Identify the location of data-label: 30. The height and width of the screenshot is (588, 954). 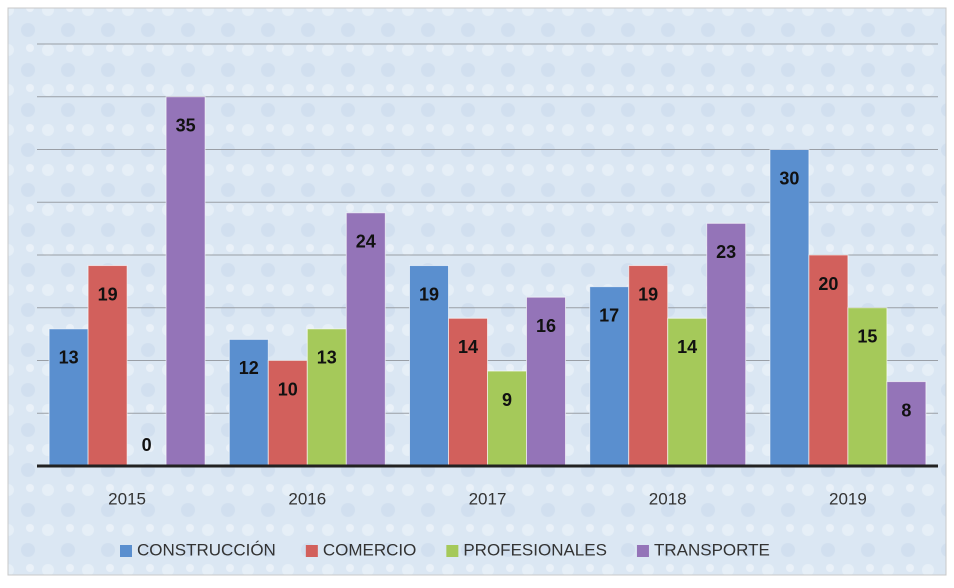
(789, 178).